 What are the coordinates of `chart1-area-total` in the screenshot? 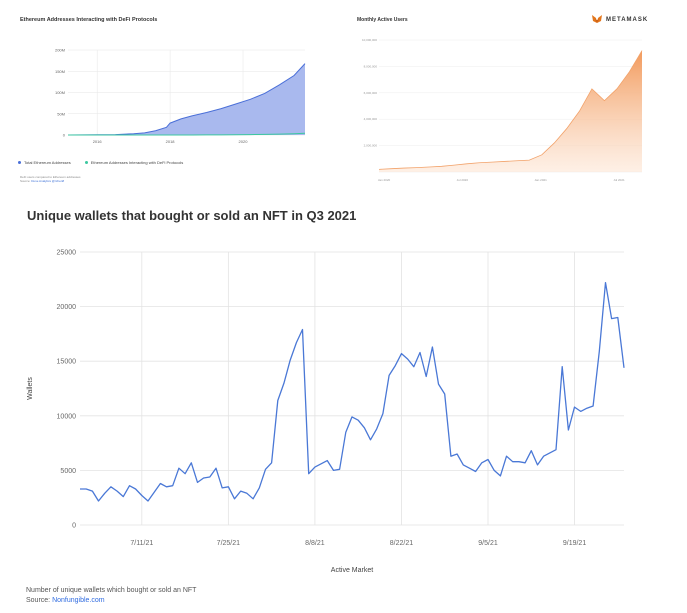 It's located at (186, 99).